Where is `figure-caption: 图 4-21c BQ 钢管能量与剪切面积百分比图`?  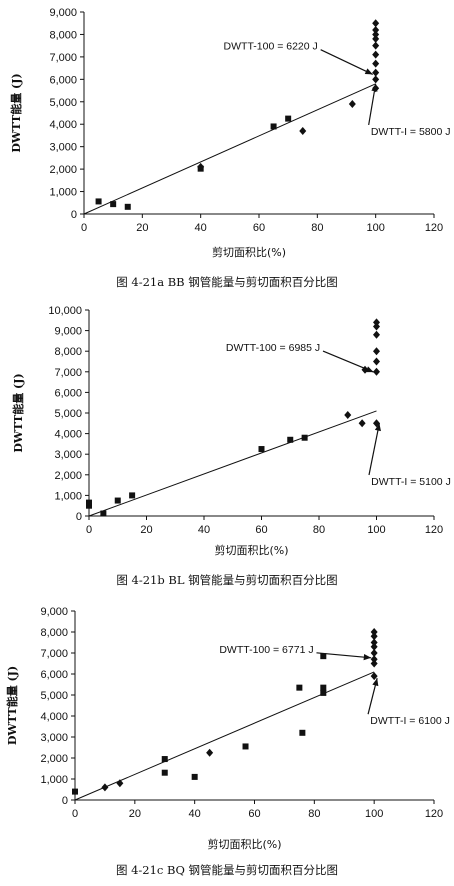 figure-caption: 图 4-21c BQ 钢管能量与剪切面积百分比图 is located at coordinates (227, 870).